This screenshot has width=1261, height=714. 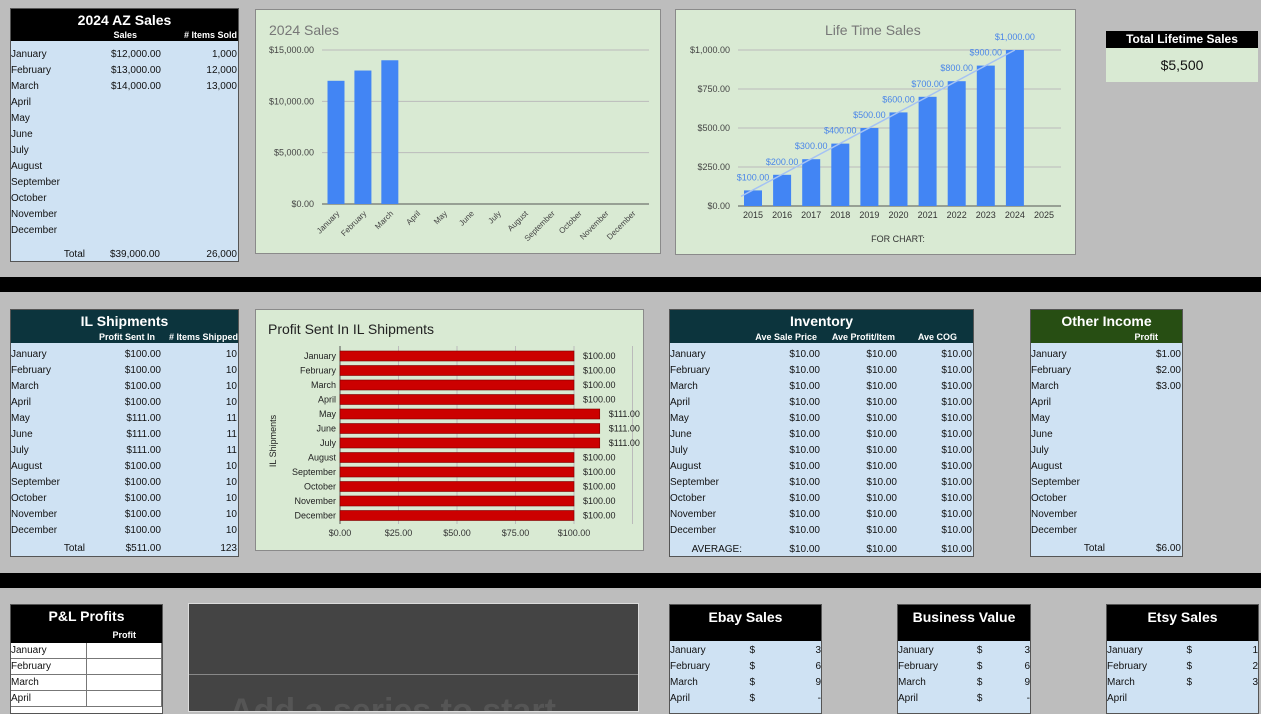 I want to click on month-label: April, so click(x=21, y=402).